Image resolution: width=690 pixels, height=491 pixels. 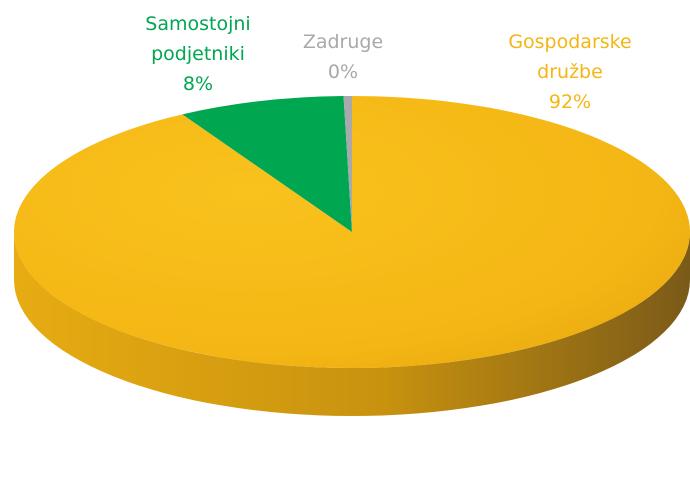 I want to click on data-label-zadruge: Zadruge 0%, so click(x=343, y=57).